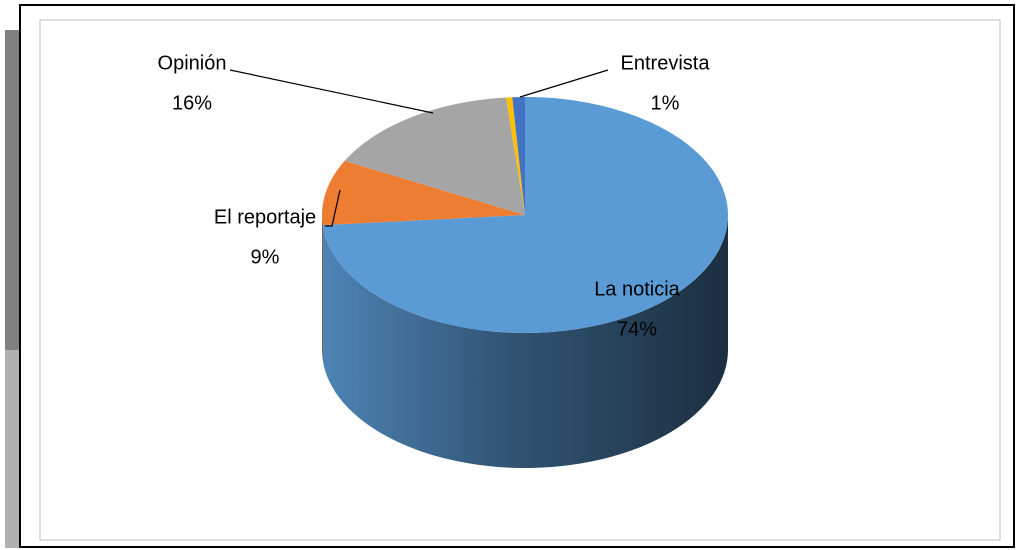 This screenshot has height=550, width=1017. What do you see at coordinates (322, 288) in the screenshot?
I see `slice-side` at bounding box center [322, 288].